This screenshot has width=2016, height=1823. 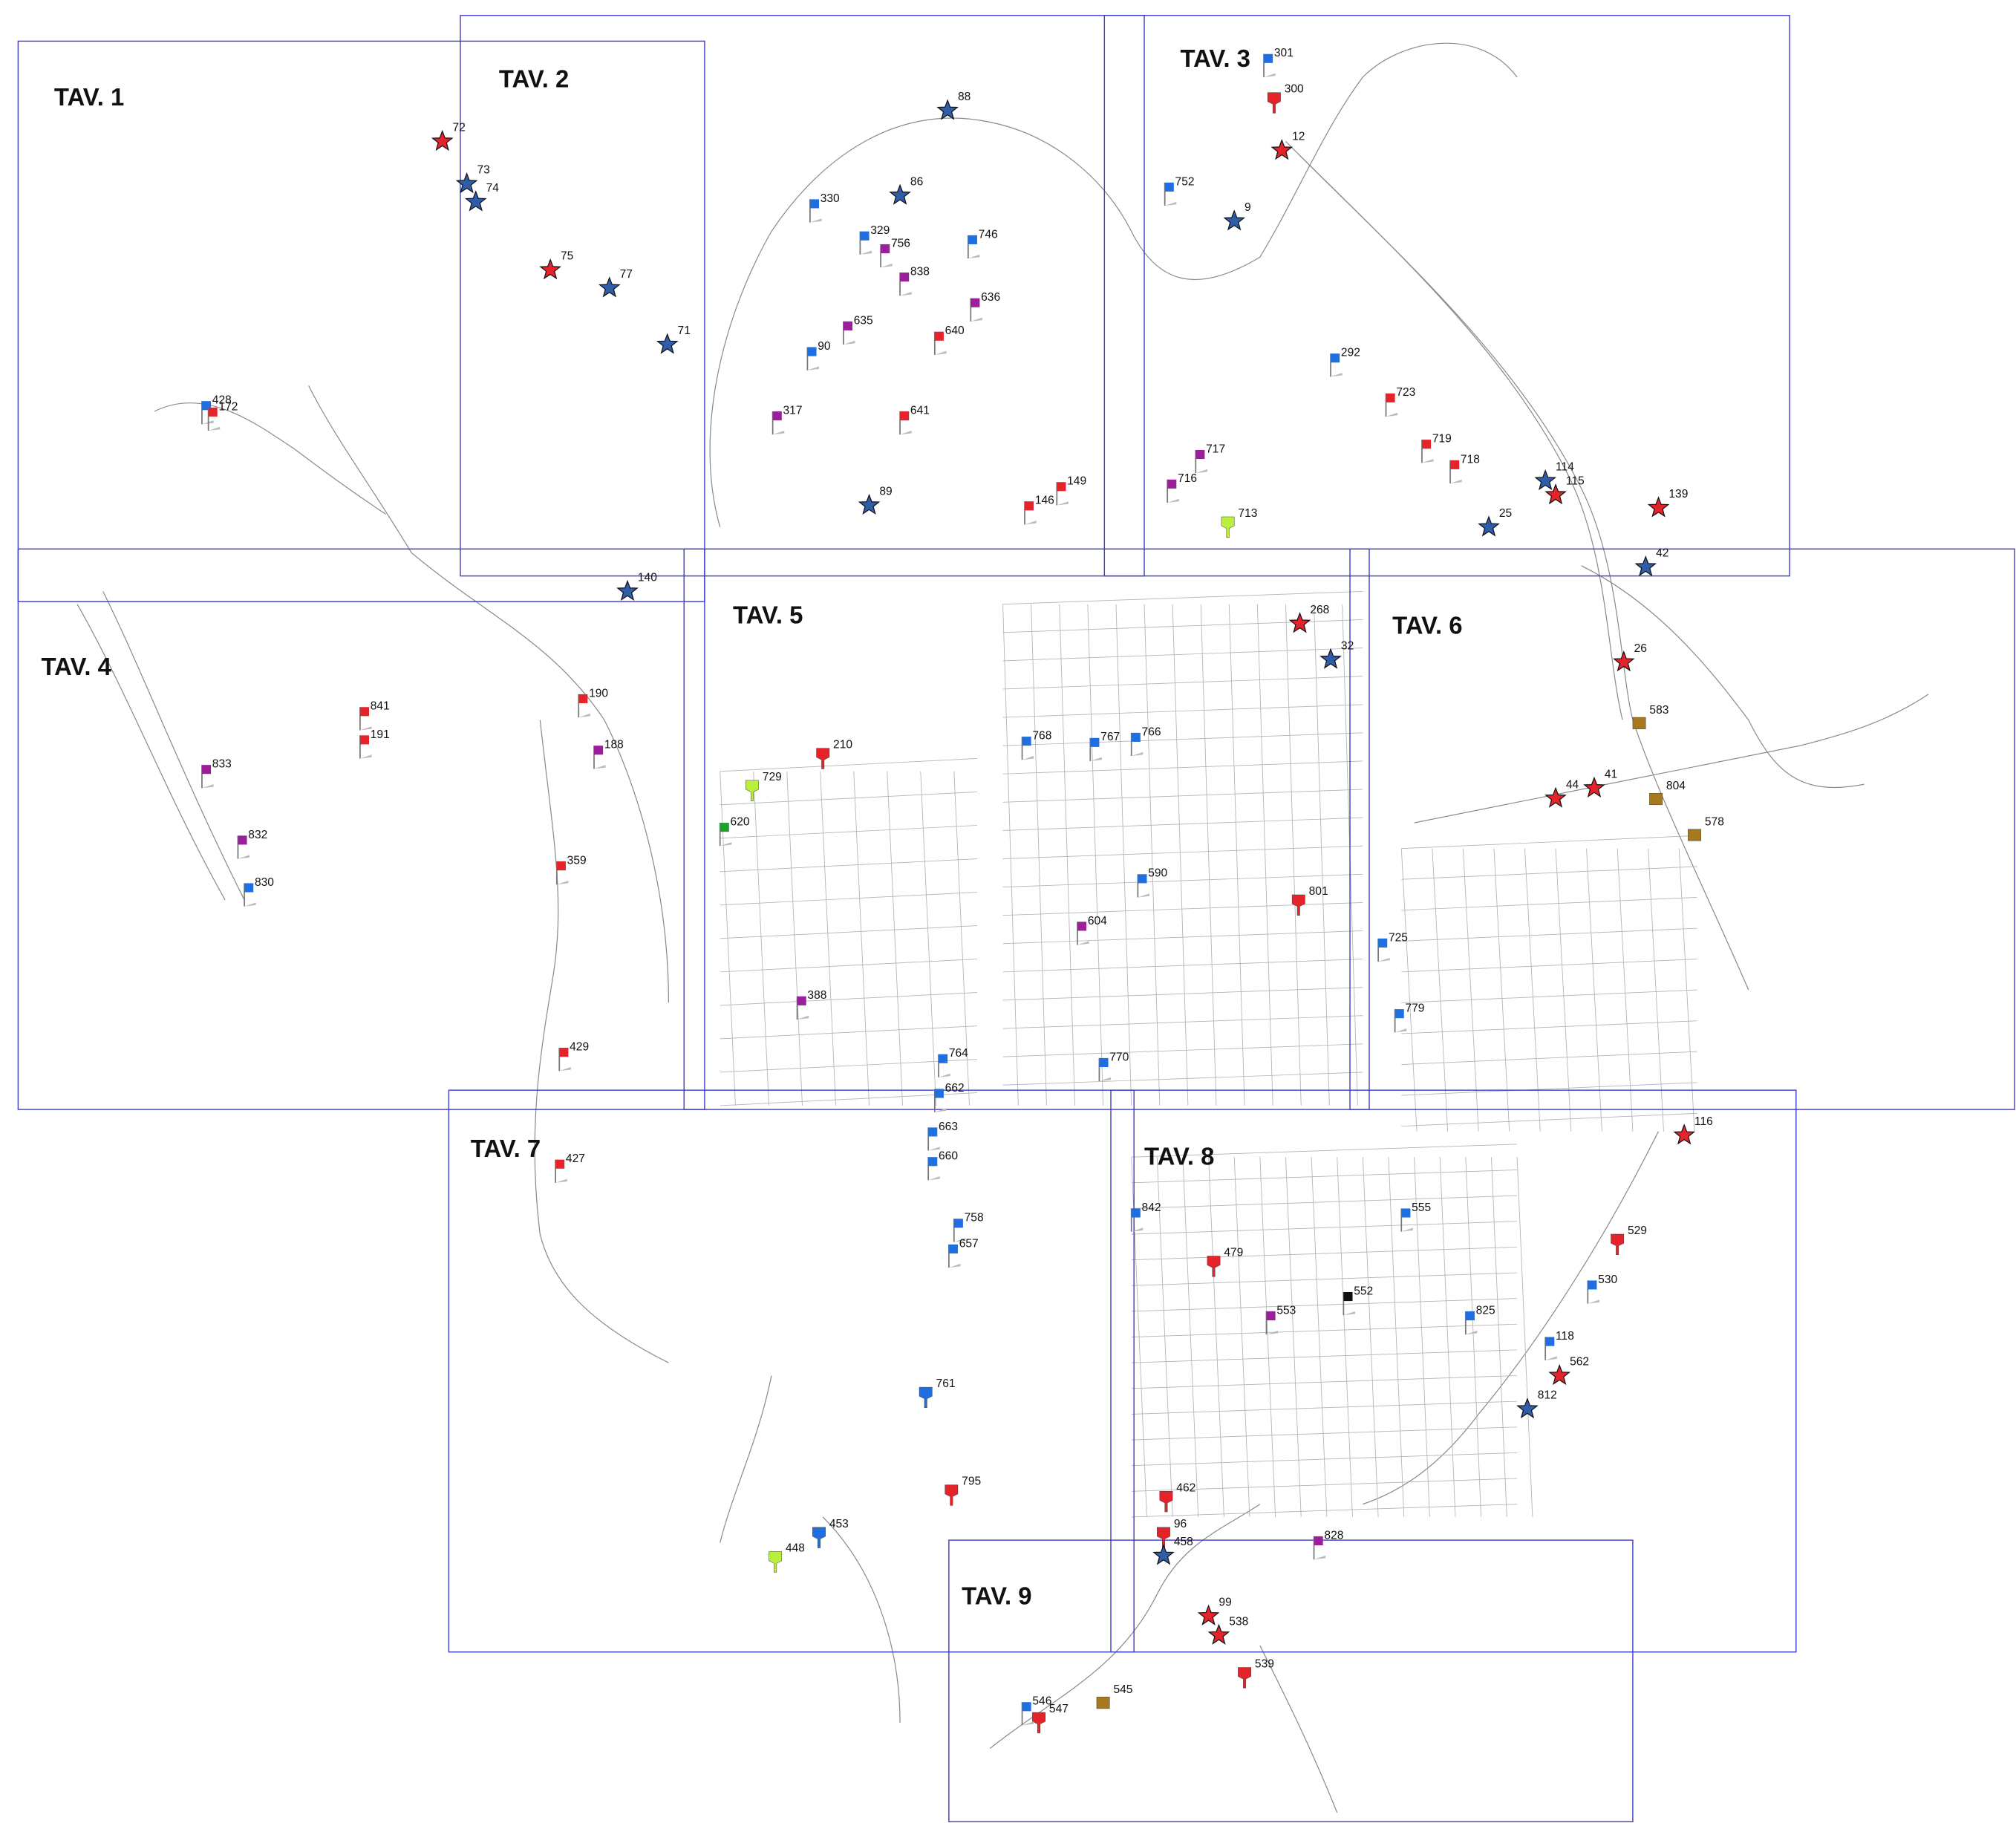 I want to click on sheet-frame, so click(x=361, y=829).